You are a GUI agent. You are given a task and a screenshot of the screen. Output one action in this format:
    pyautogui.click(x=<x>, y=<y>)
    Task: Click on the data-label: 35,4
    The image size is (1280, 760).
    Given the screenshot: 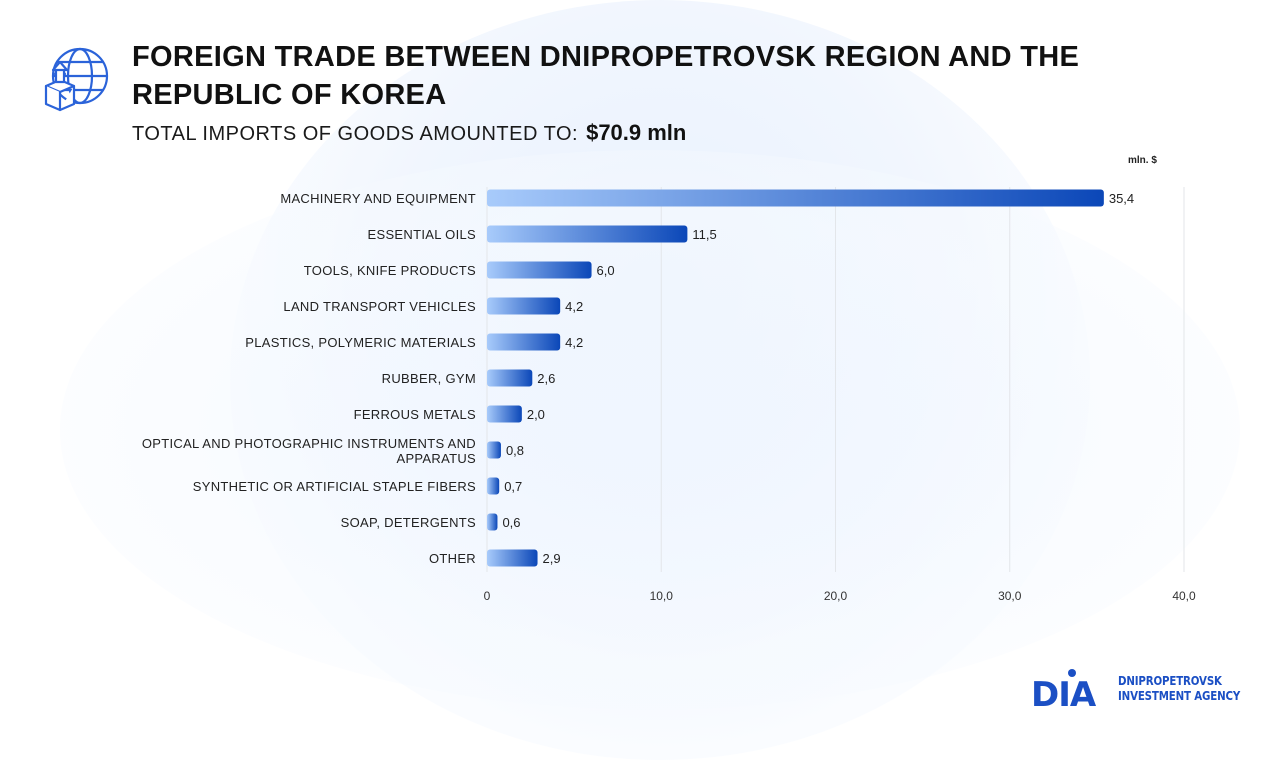 What is the action you would take?
    pyautogui.click(x=1121, y=198)
    